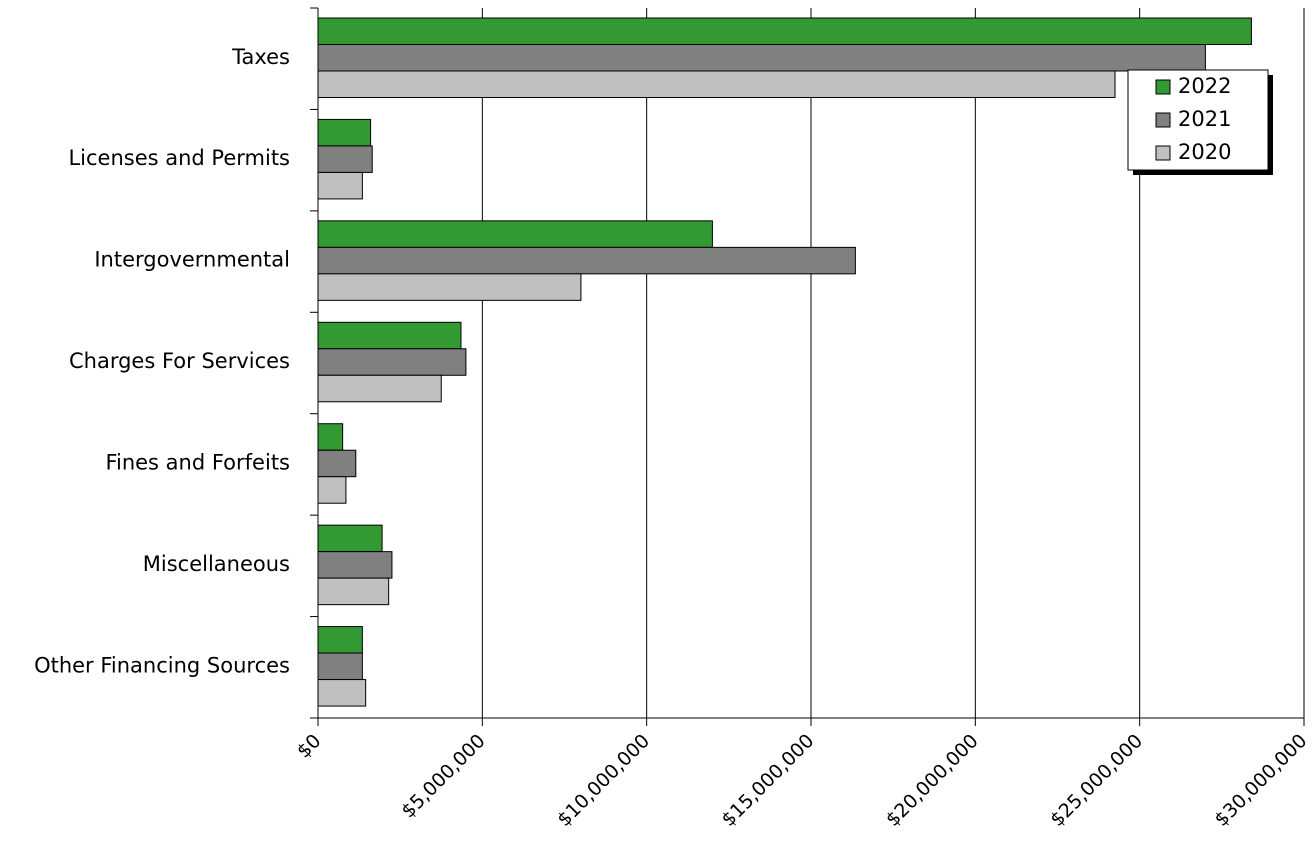 Image resolution: width=1312 pixels, height=863 pixels. I want to click on legend: 2022 2021 2020, so click(1200, 122).